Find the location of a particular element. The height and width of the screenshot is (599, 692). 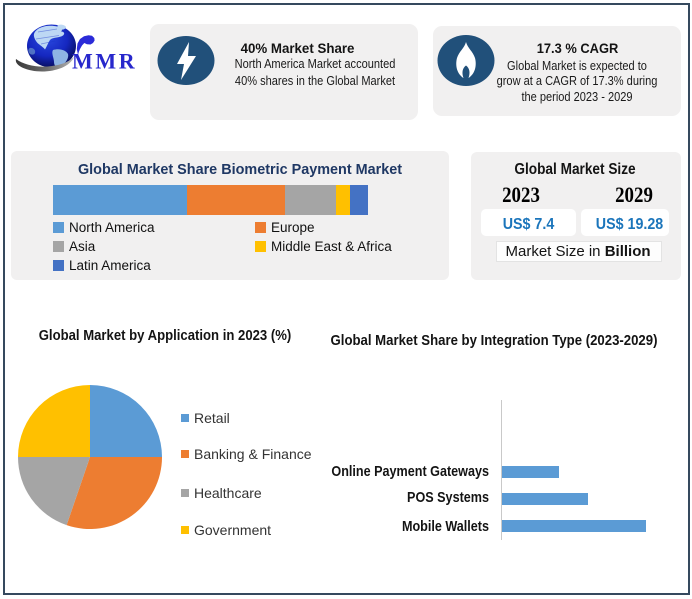

svg-text: MMR is located at coordinates (104, 61).